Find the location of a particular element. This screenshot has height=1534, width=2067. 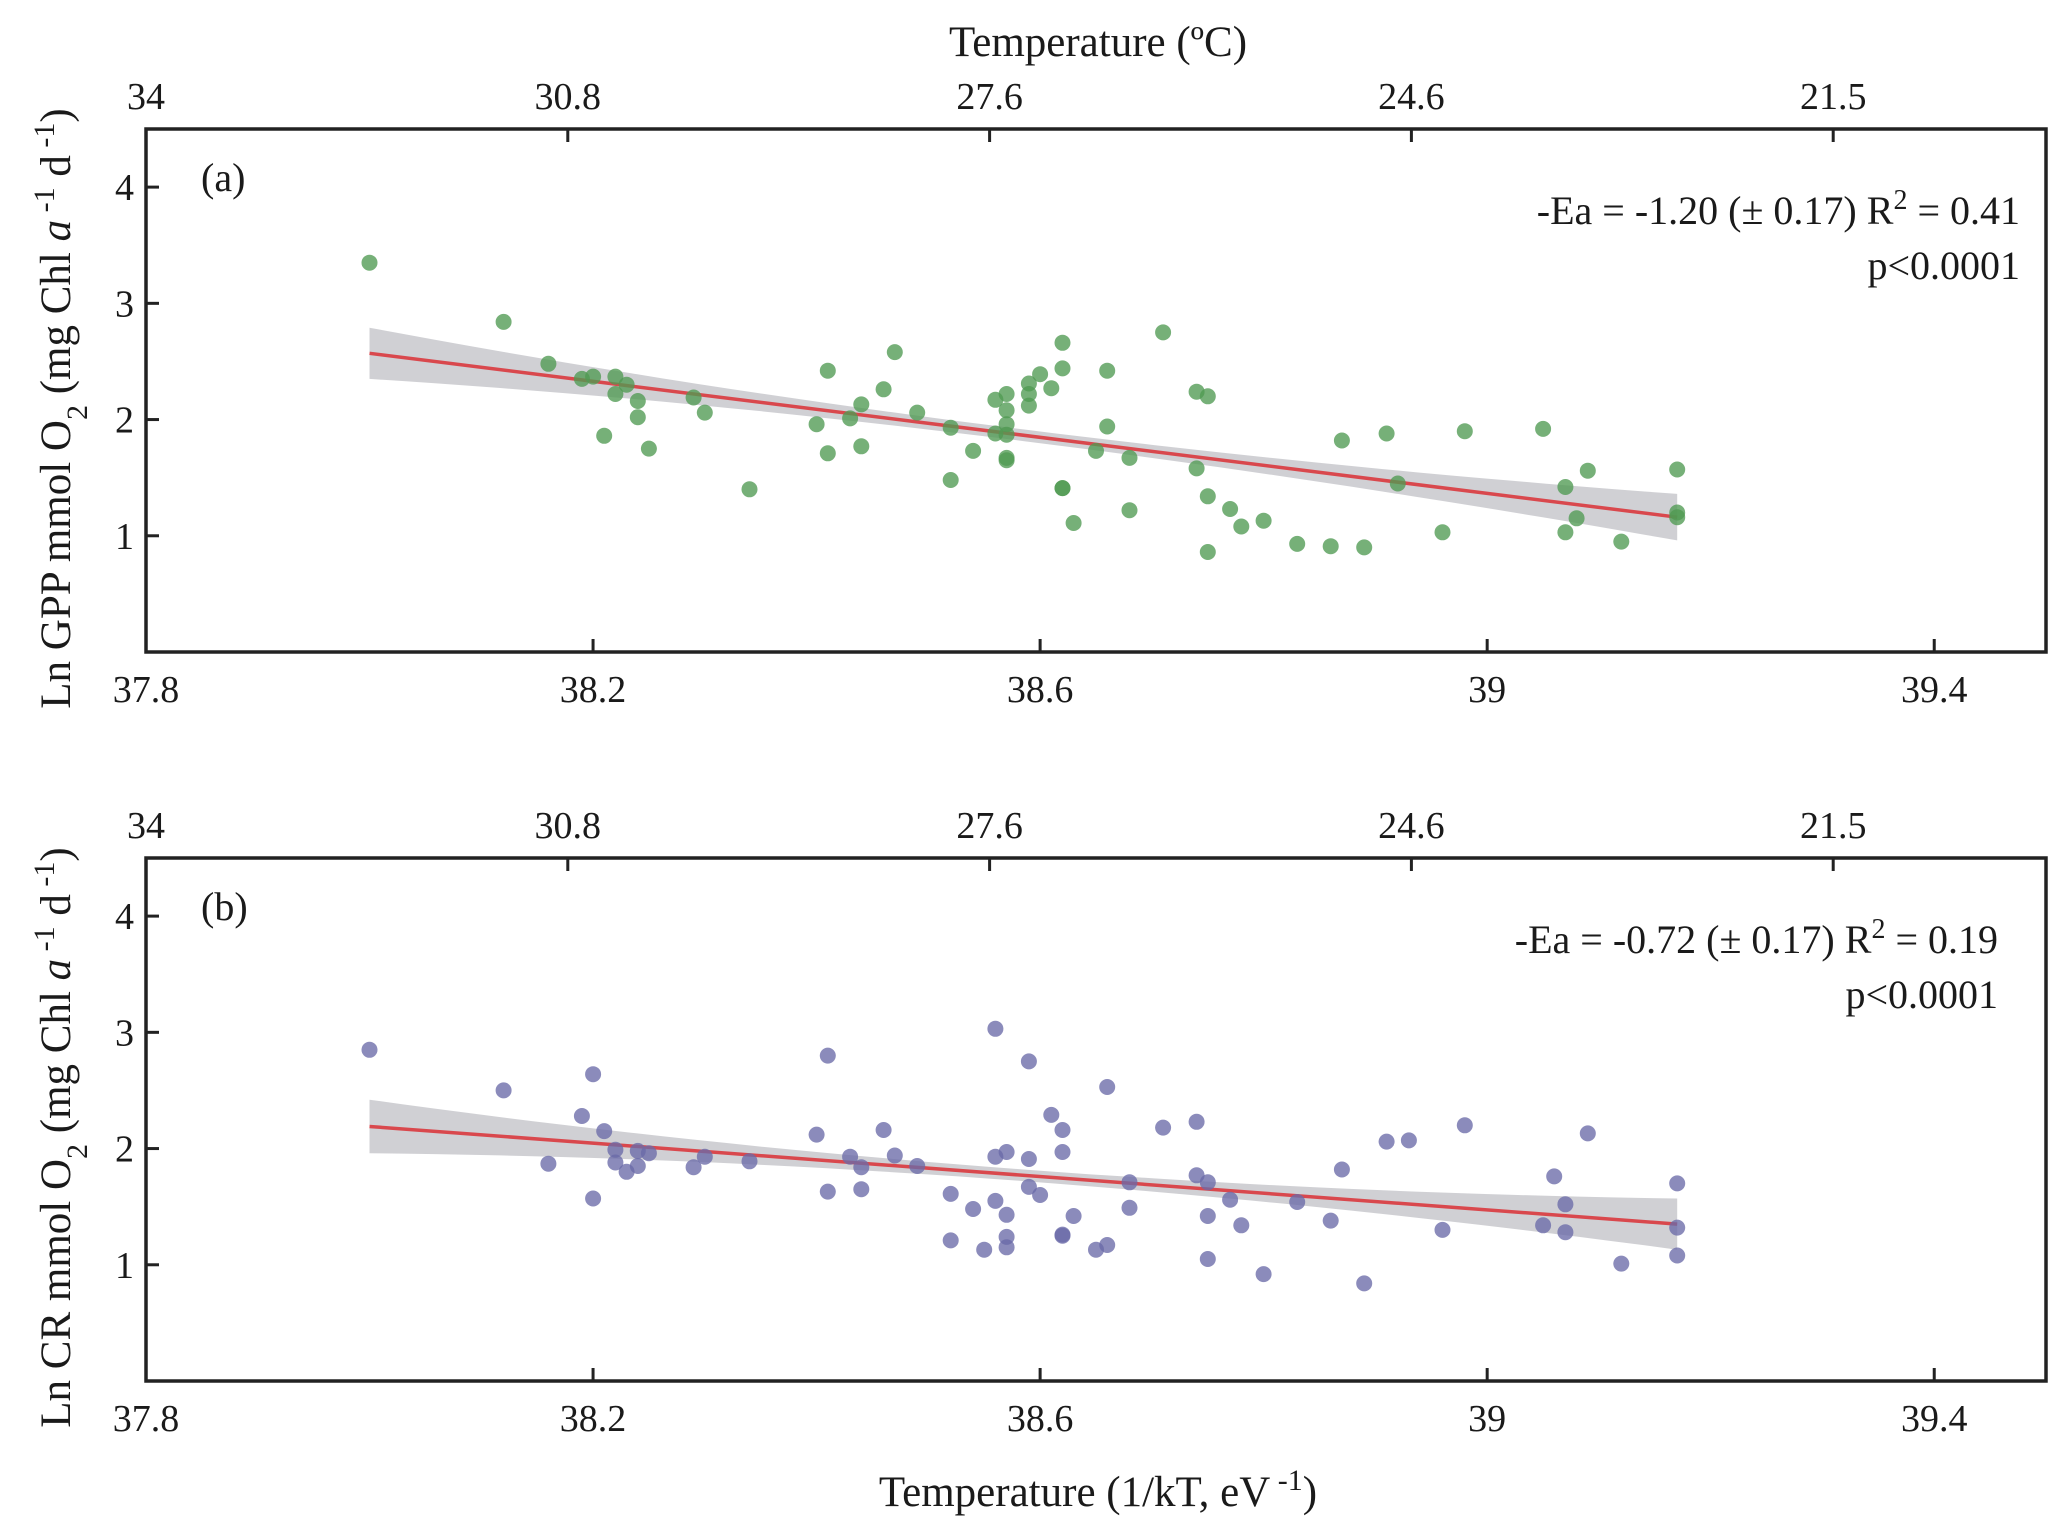

y-tick-label: 4 is located at coordinates (124, 917).